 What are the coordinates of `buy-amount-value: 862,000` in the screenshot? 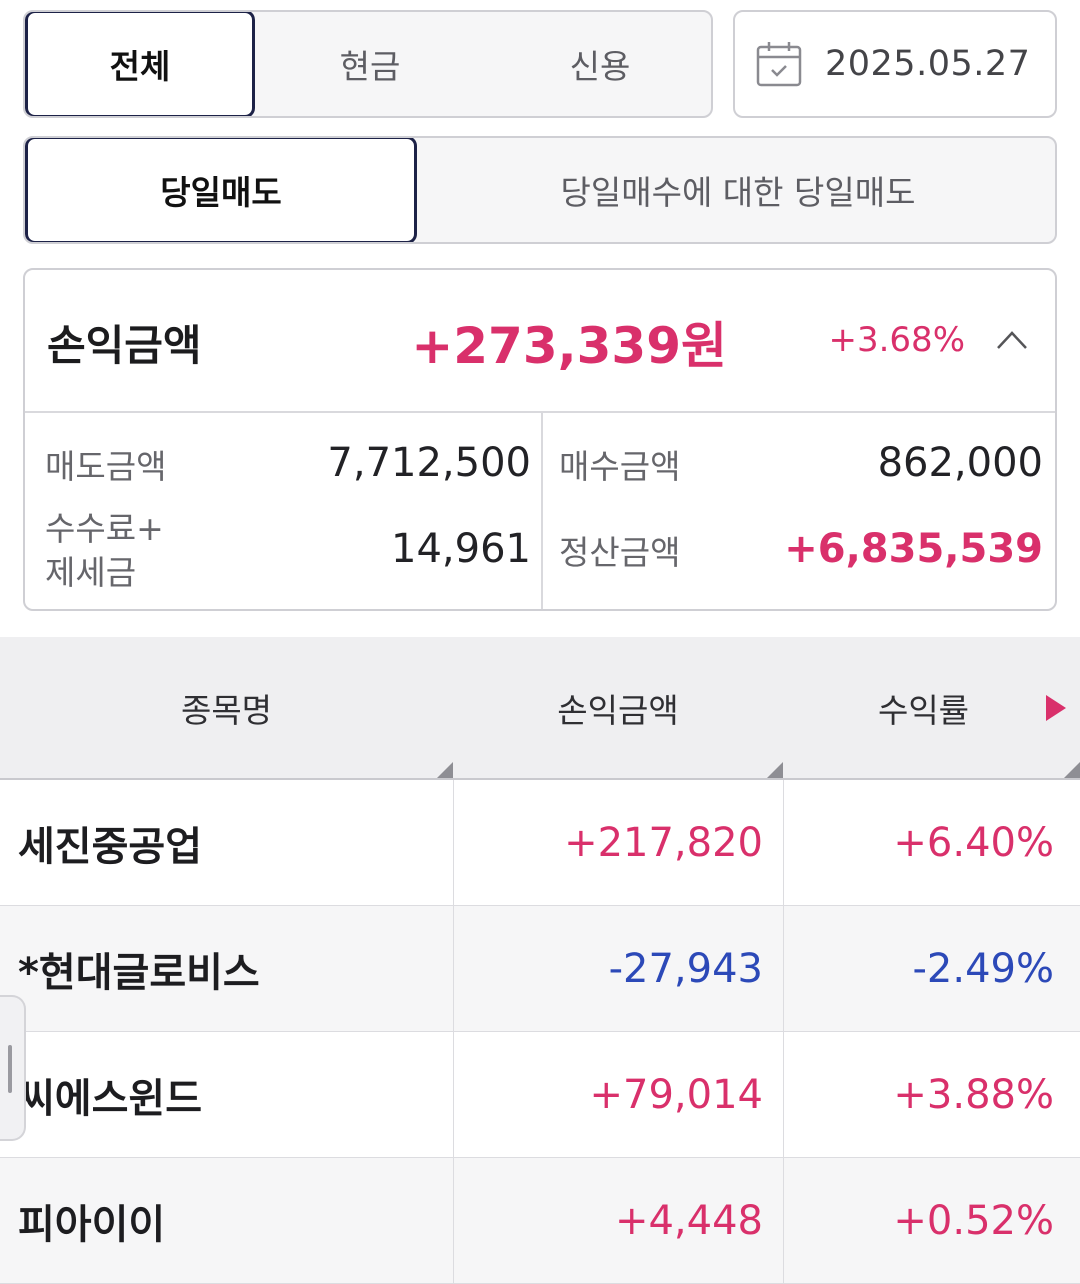 It's located at (960, 463).